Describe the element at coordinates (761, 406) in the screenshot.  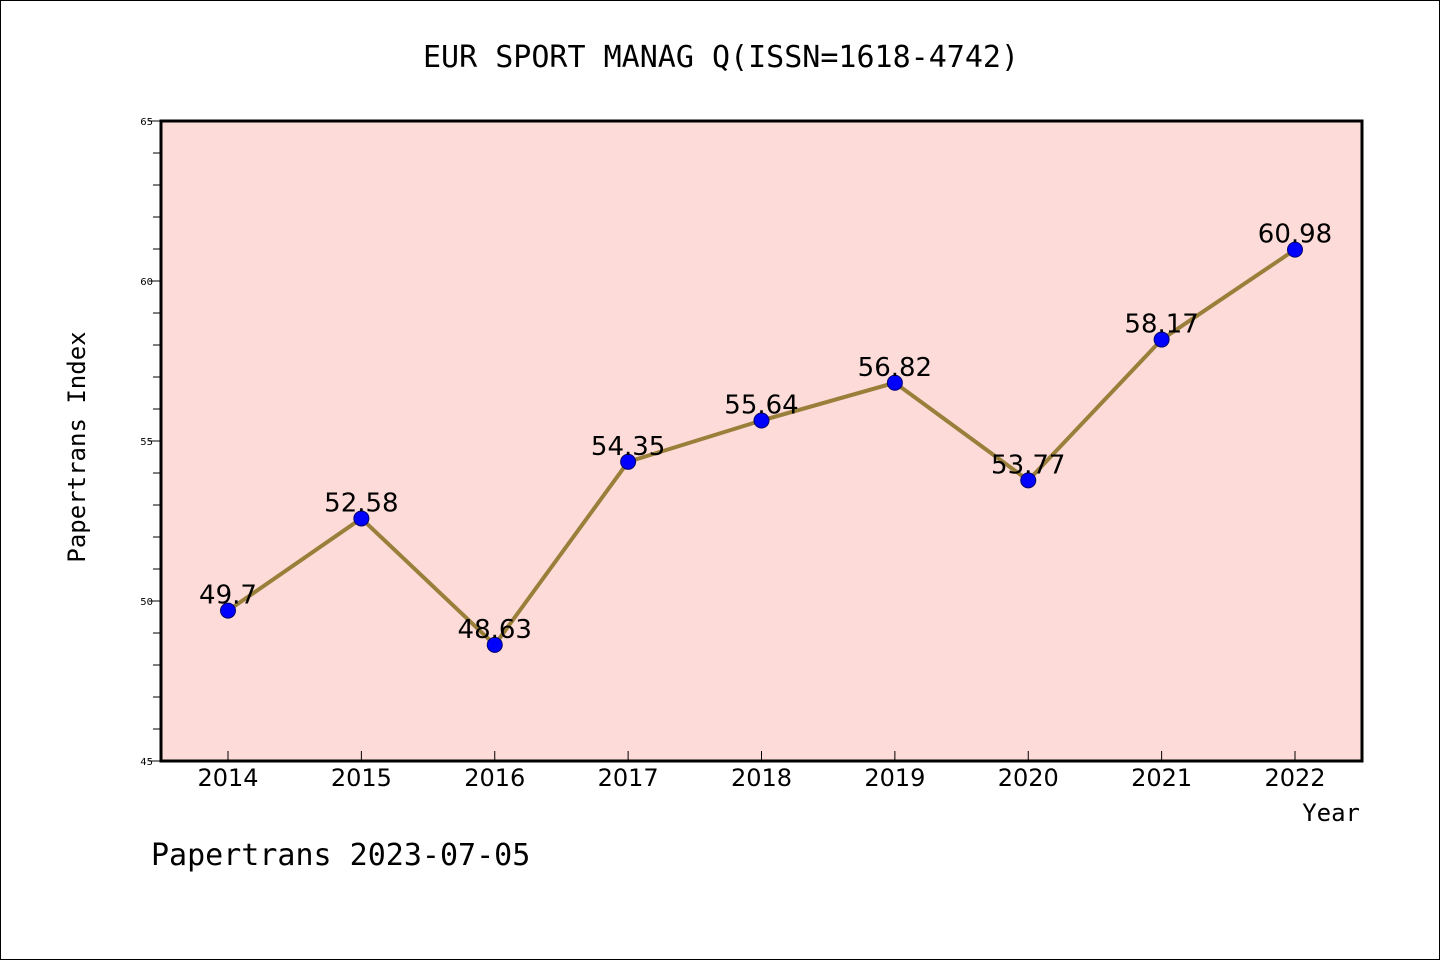
I see `data-label: 55.64` at that location.